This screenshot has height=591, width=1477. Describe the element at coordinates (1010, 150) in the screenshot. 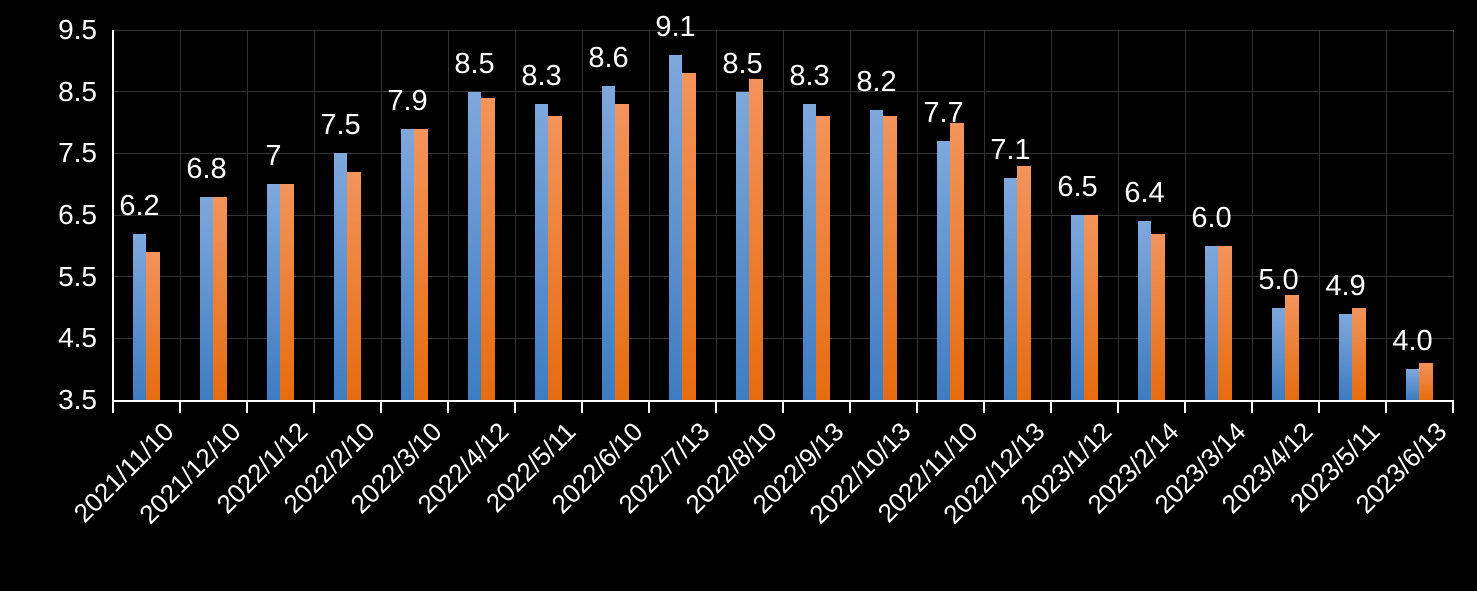

I see `bar-data-label: 7.1` at that location.